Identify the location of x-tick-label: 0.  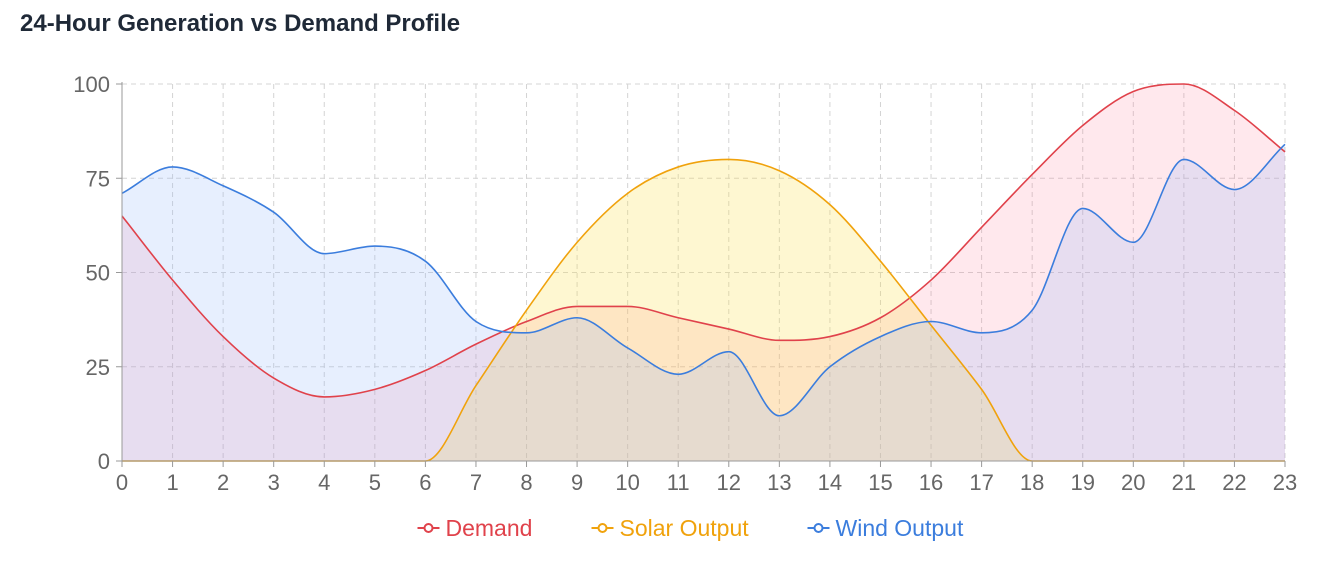
(122, 482).